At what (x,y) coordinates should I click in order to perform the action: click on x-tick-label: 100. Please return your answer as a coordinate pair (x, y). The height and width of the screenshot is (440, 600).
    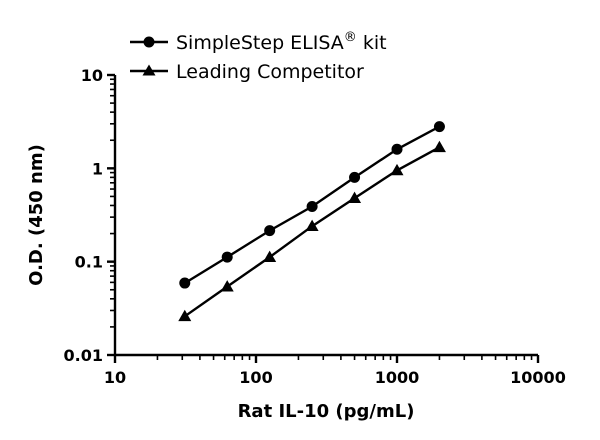
    Looking at the image, I should click on (255, 377).